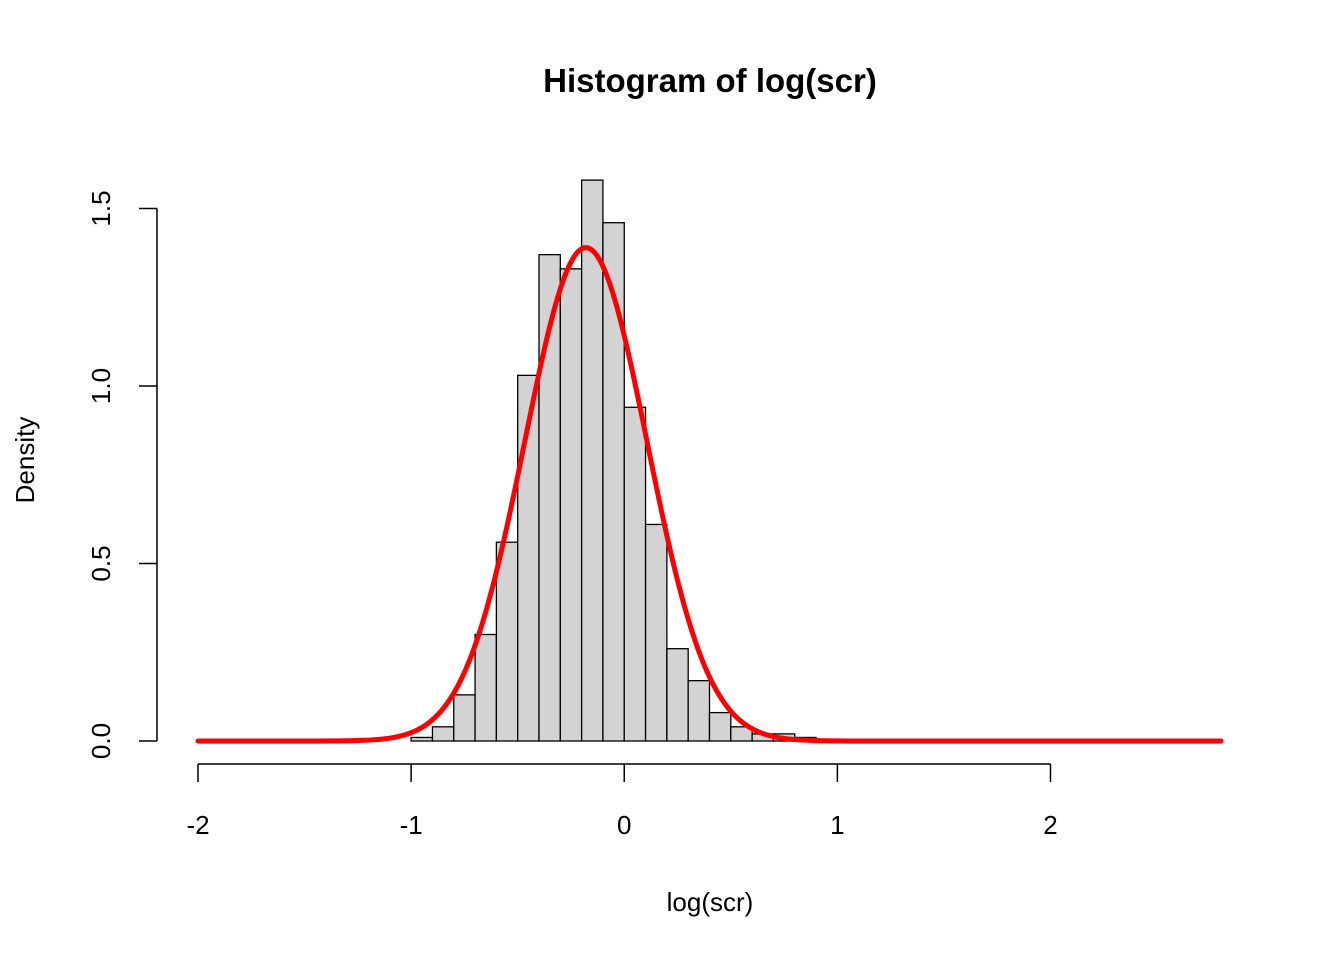 The image size is (1344, 960). Describe the element at coordinates (622, 801) in the screenshot. I see `x-axis: -2 -1 0 1 2` at that location.